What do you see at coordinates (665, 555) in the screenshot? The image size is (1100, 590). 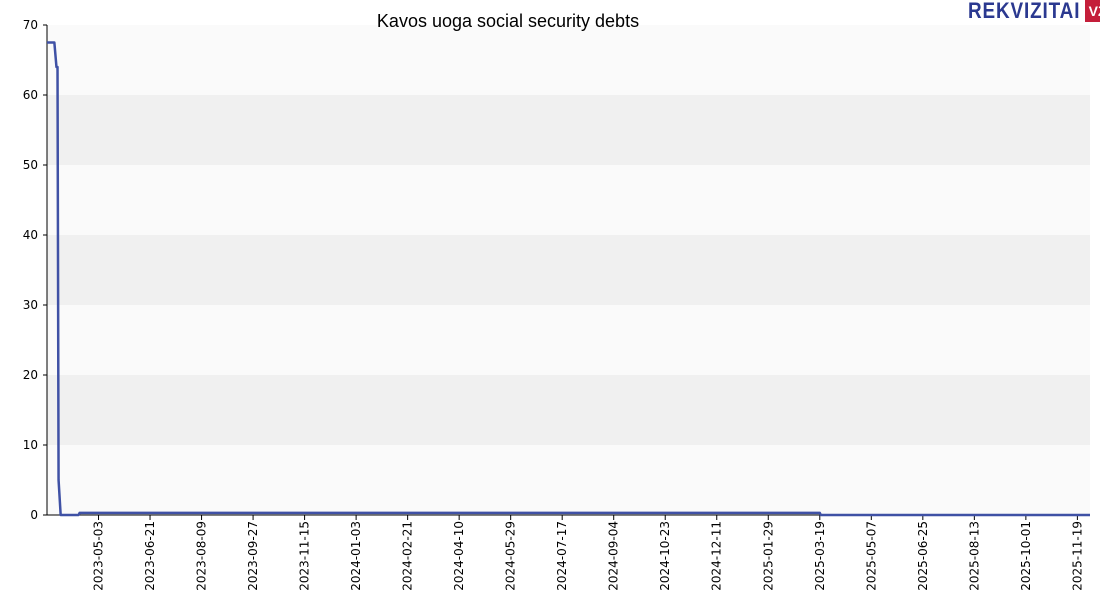 I see `x-tick-label: 2024-10-23` at bounding box center [665, 555].